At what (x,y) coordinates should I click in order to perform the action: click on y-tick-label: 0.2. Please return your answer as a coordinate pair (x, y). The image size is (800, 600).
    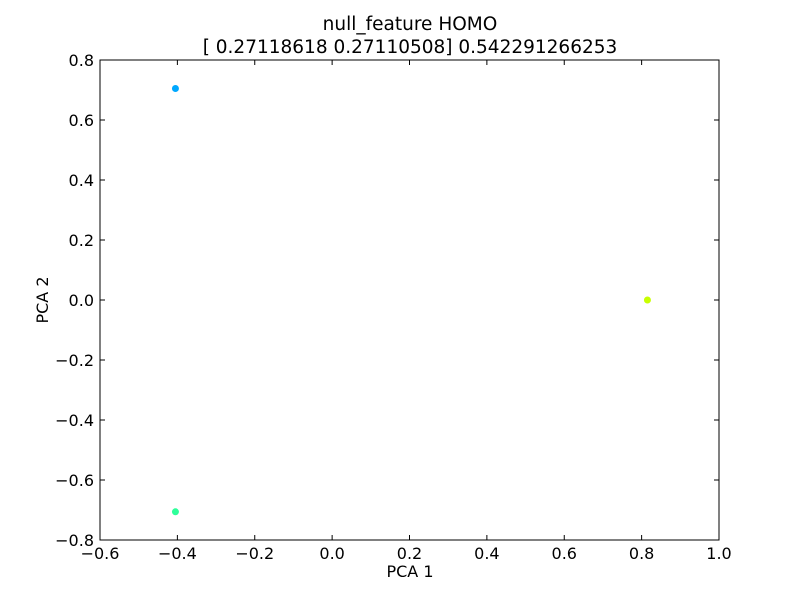
    Looking at the image, I should click on (81, 240).